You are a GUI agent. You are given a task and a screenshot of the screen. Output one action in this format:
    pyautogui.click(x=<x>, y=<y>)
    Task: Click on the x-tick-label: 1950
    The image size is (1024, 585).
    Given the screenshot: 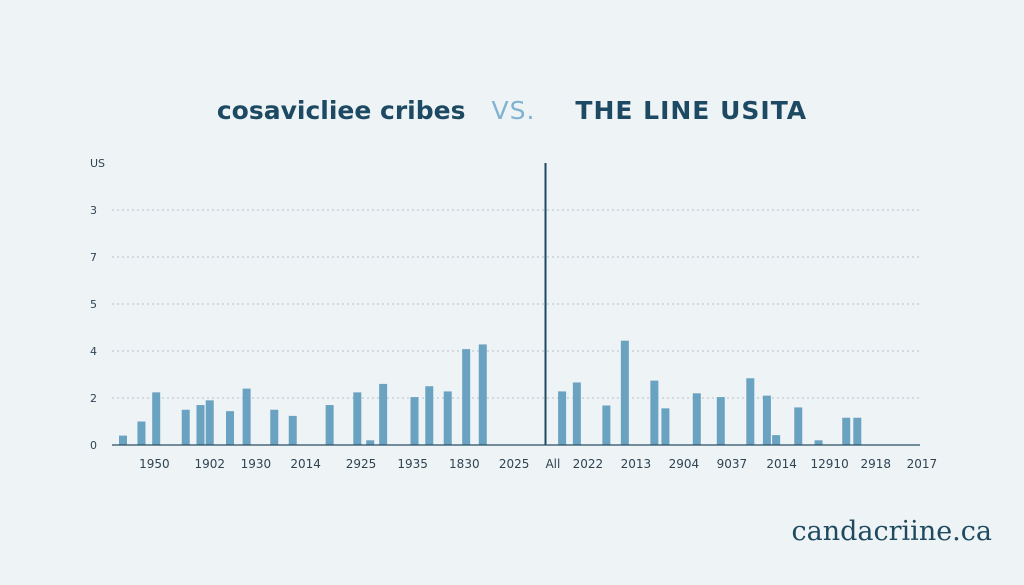 What is the action you would take?
    pyautogui.click(x=154, y=464)
    